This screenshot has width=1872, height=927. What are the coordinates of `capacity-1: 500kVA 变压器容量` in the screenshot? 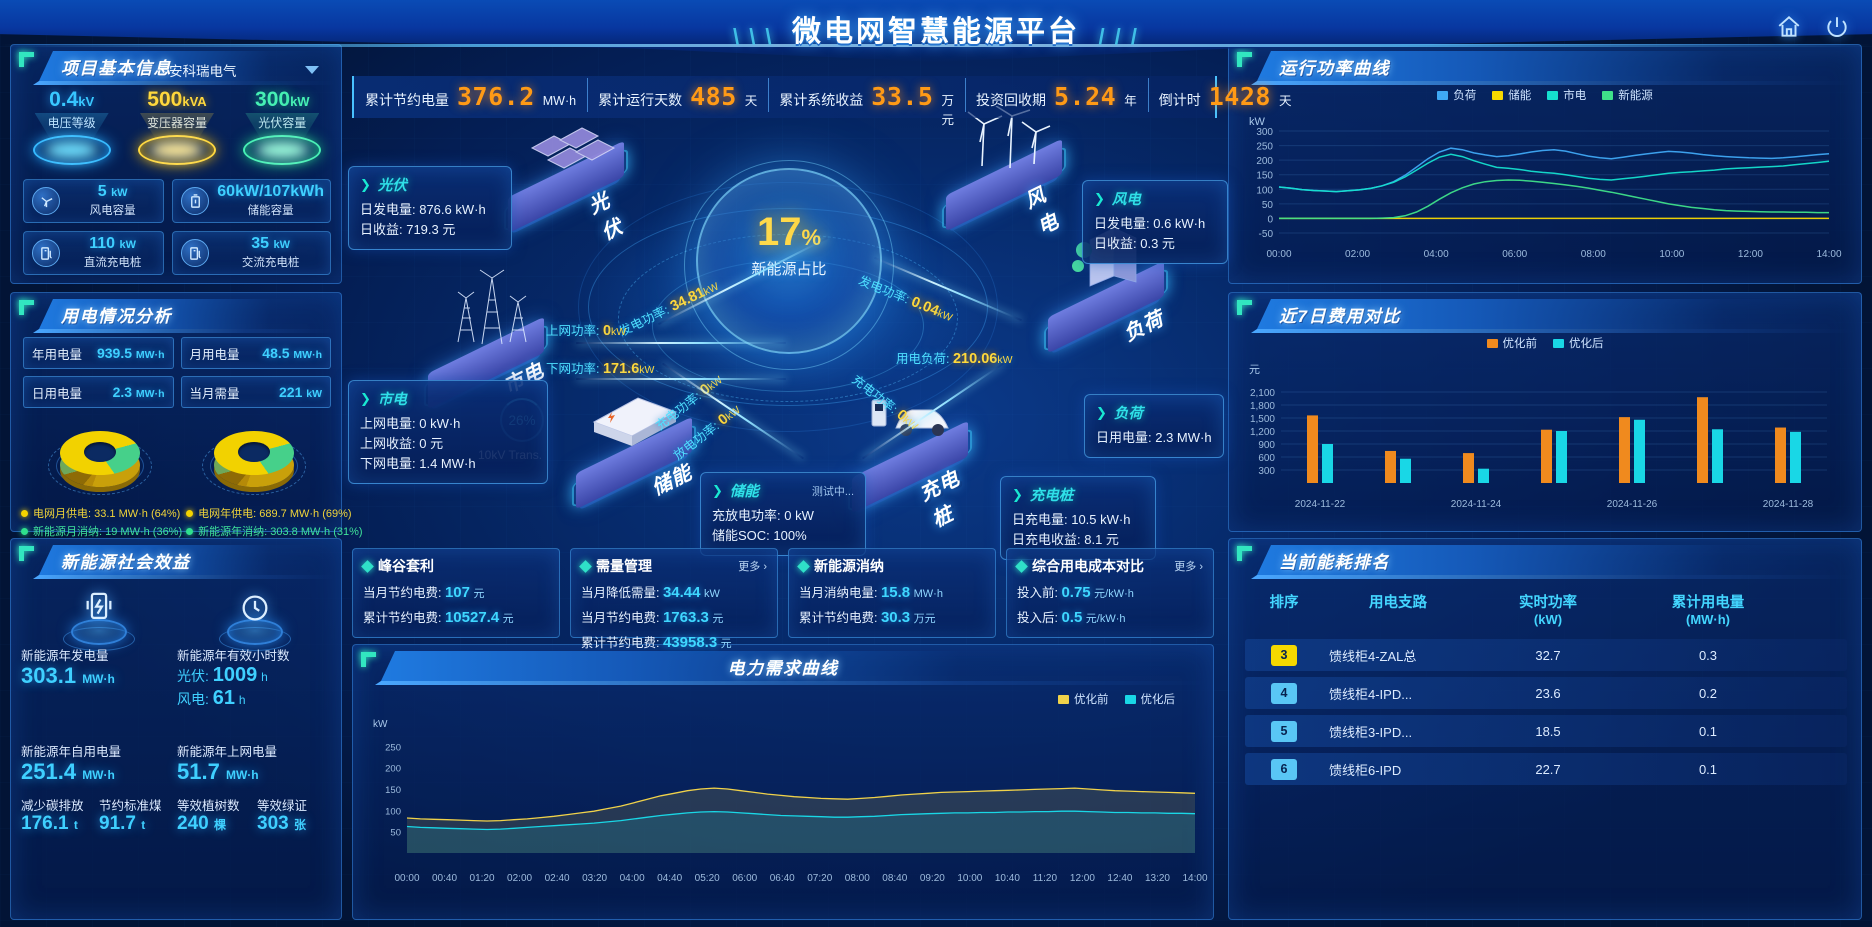 It's located at (177, 127).